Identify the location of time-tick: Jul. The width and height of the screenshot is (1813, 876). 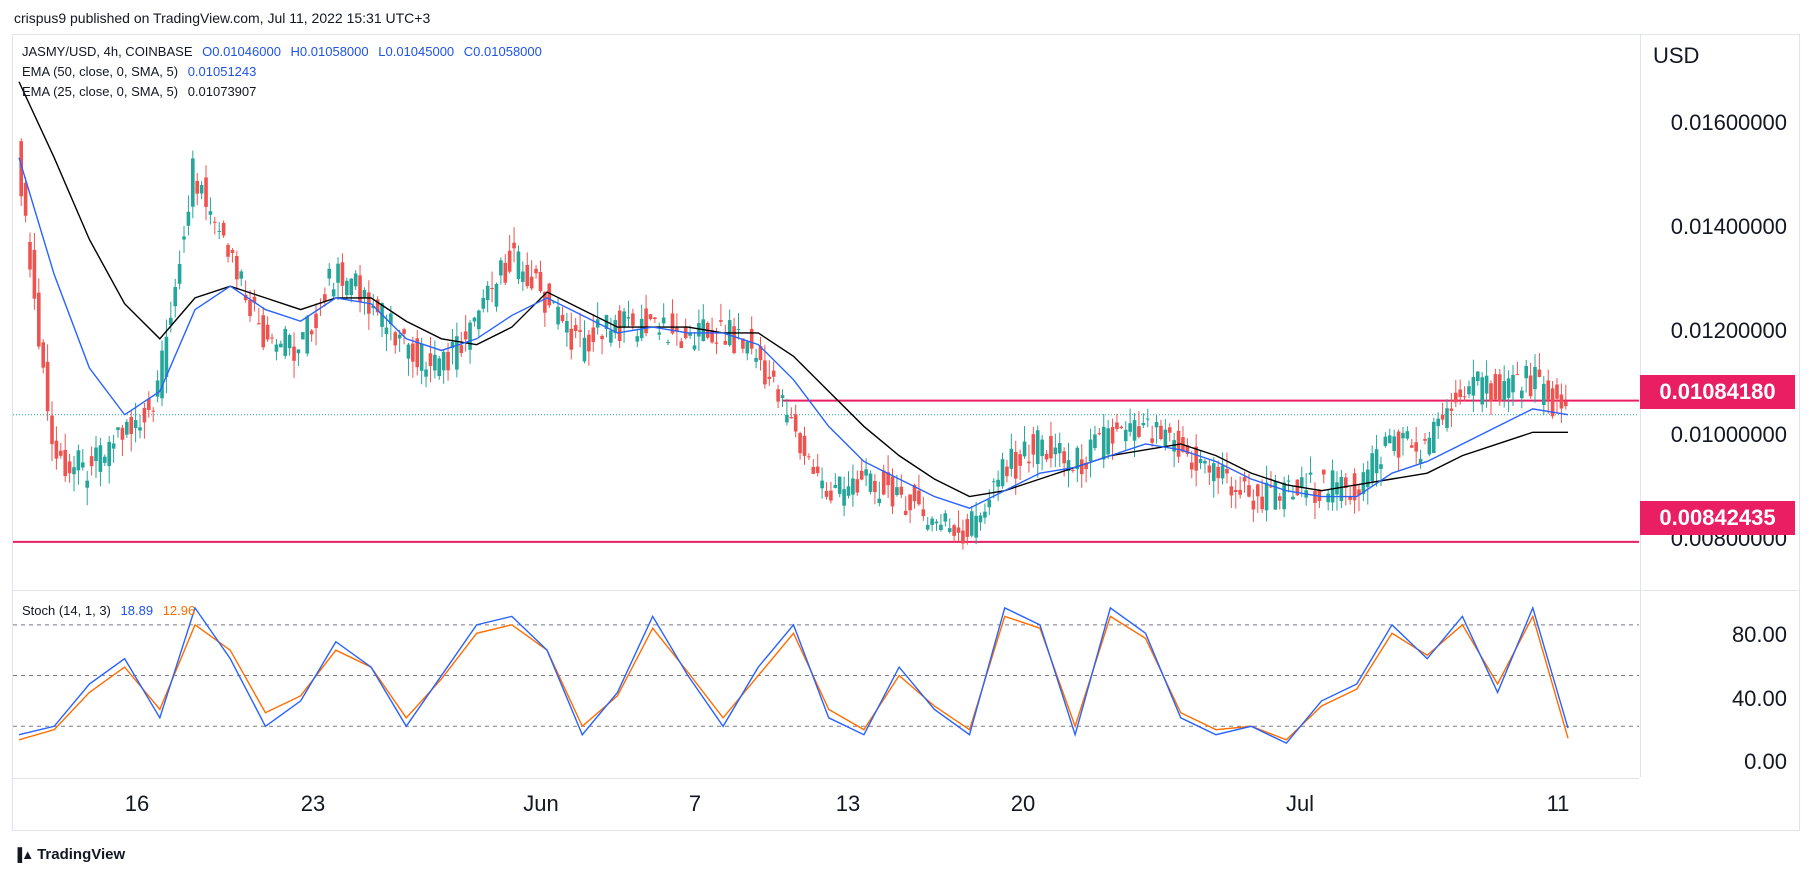
(1300, 803).